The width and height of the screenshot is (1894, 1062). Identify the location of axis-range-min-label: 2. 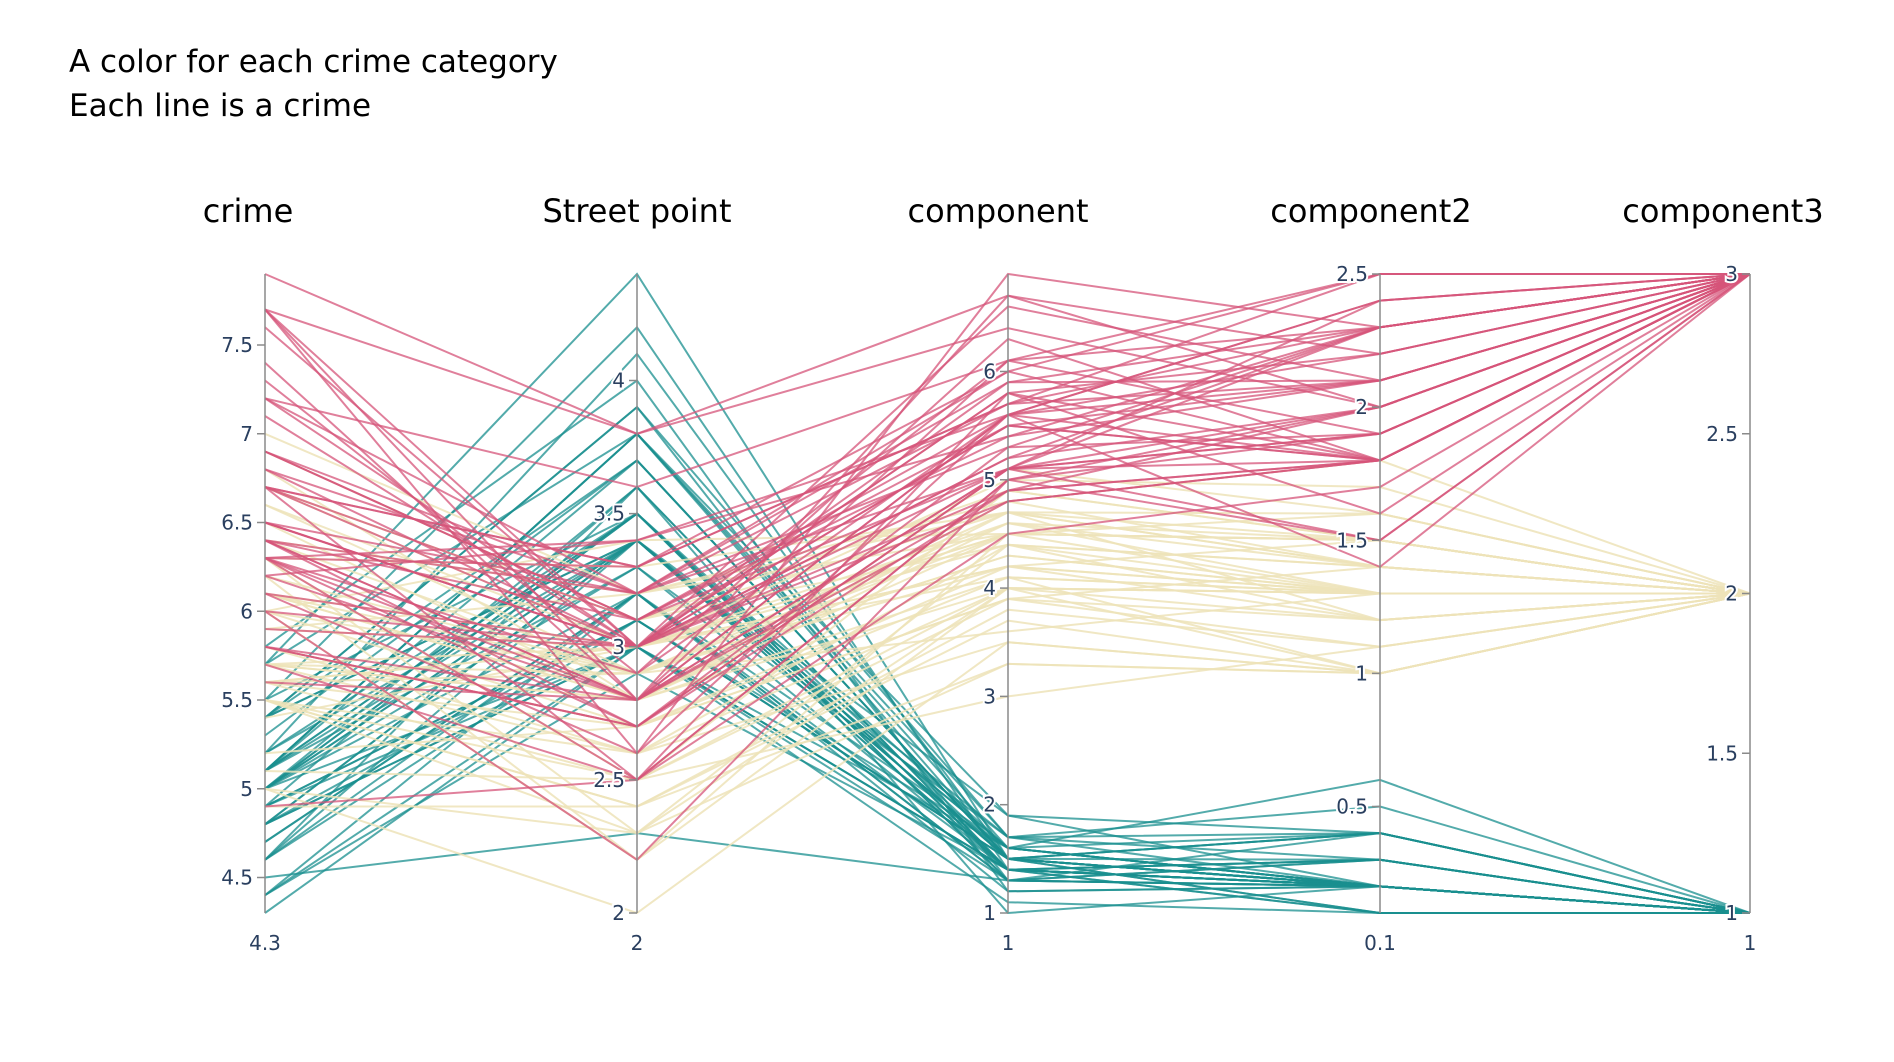
(637, 943).